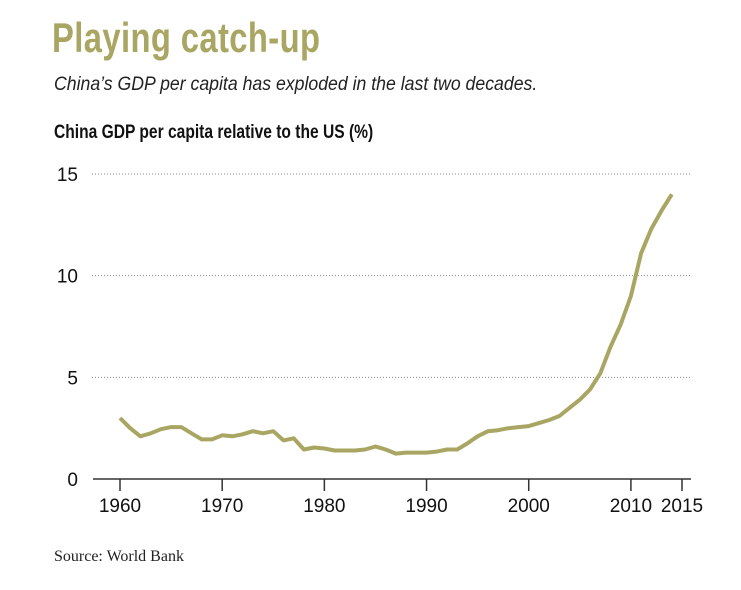 Image resolution: width=741 pixels, height=590 pixels. What do you see at coordinates (426, 506) in the screenshot?
I see `x-tick-label: 1990` at bounding box center [426, 506].